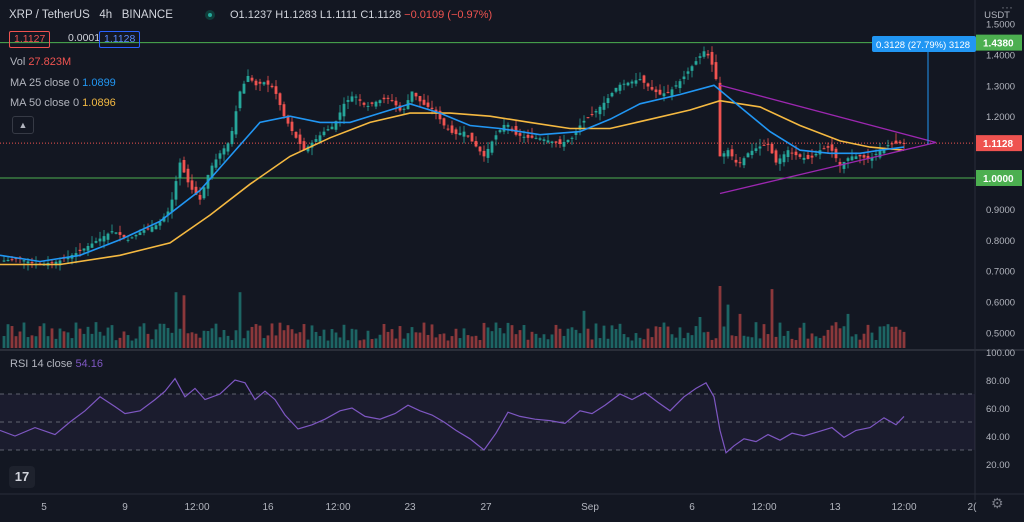 The image size is (1024, 522). I want to click on rsi-tick-label: 80.00, so click(998, 381).